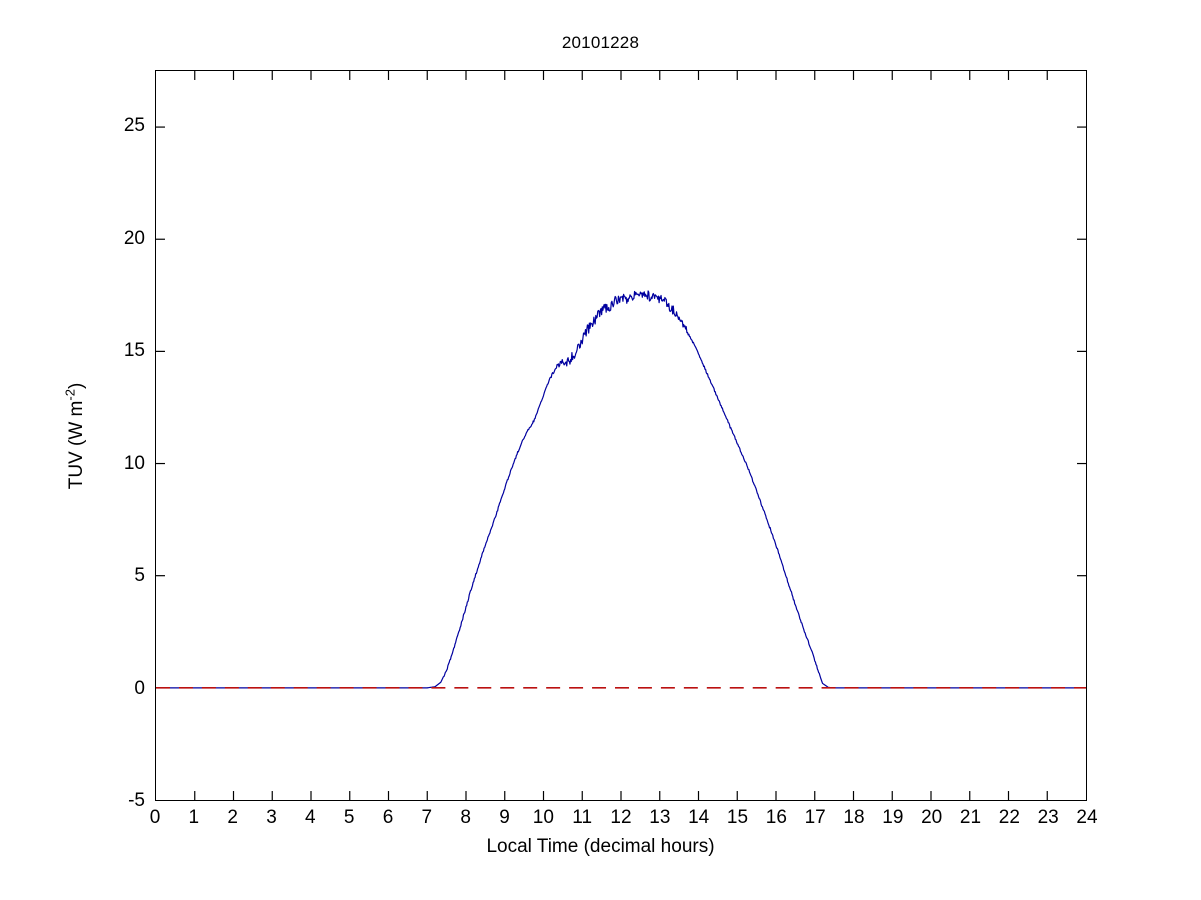 The image size is (1201, 900). Describe the element at coordinates (504, 817) in the screenshot. I see `x-tick-label: 9` at that location.